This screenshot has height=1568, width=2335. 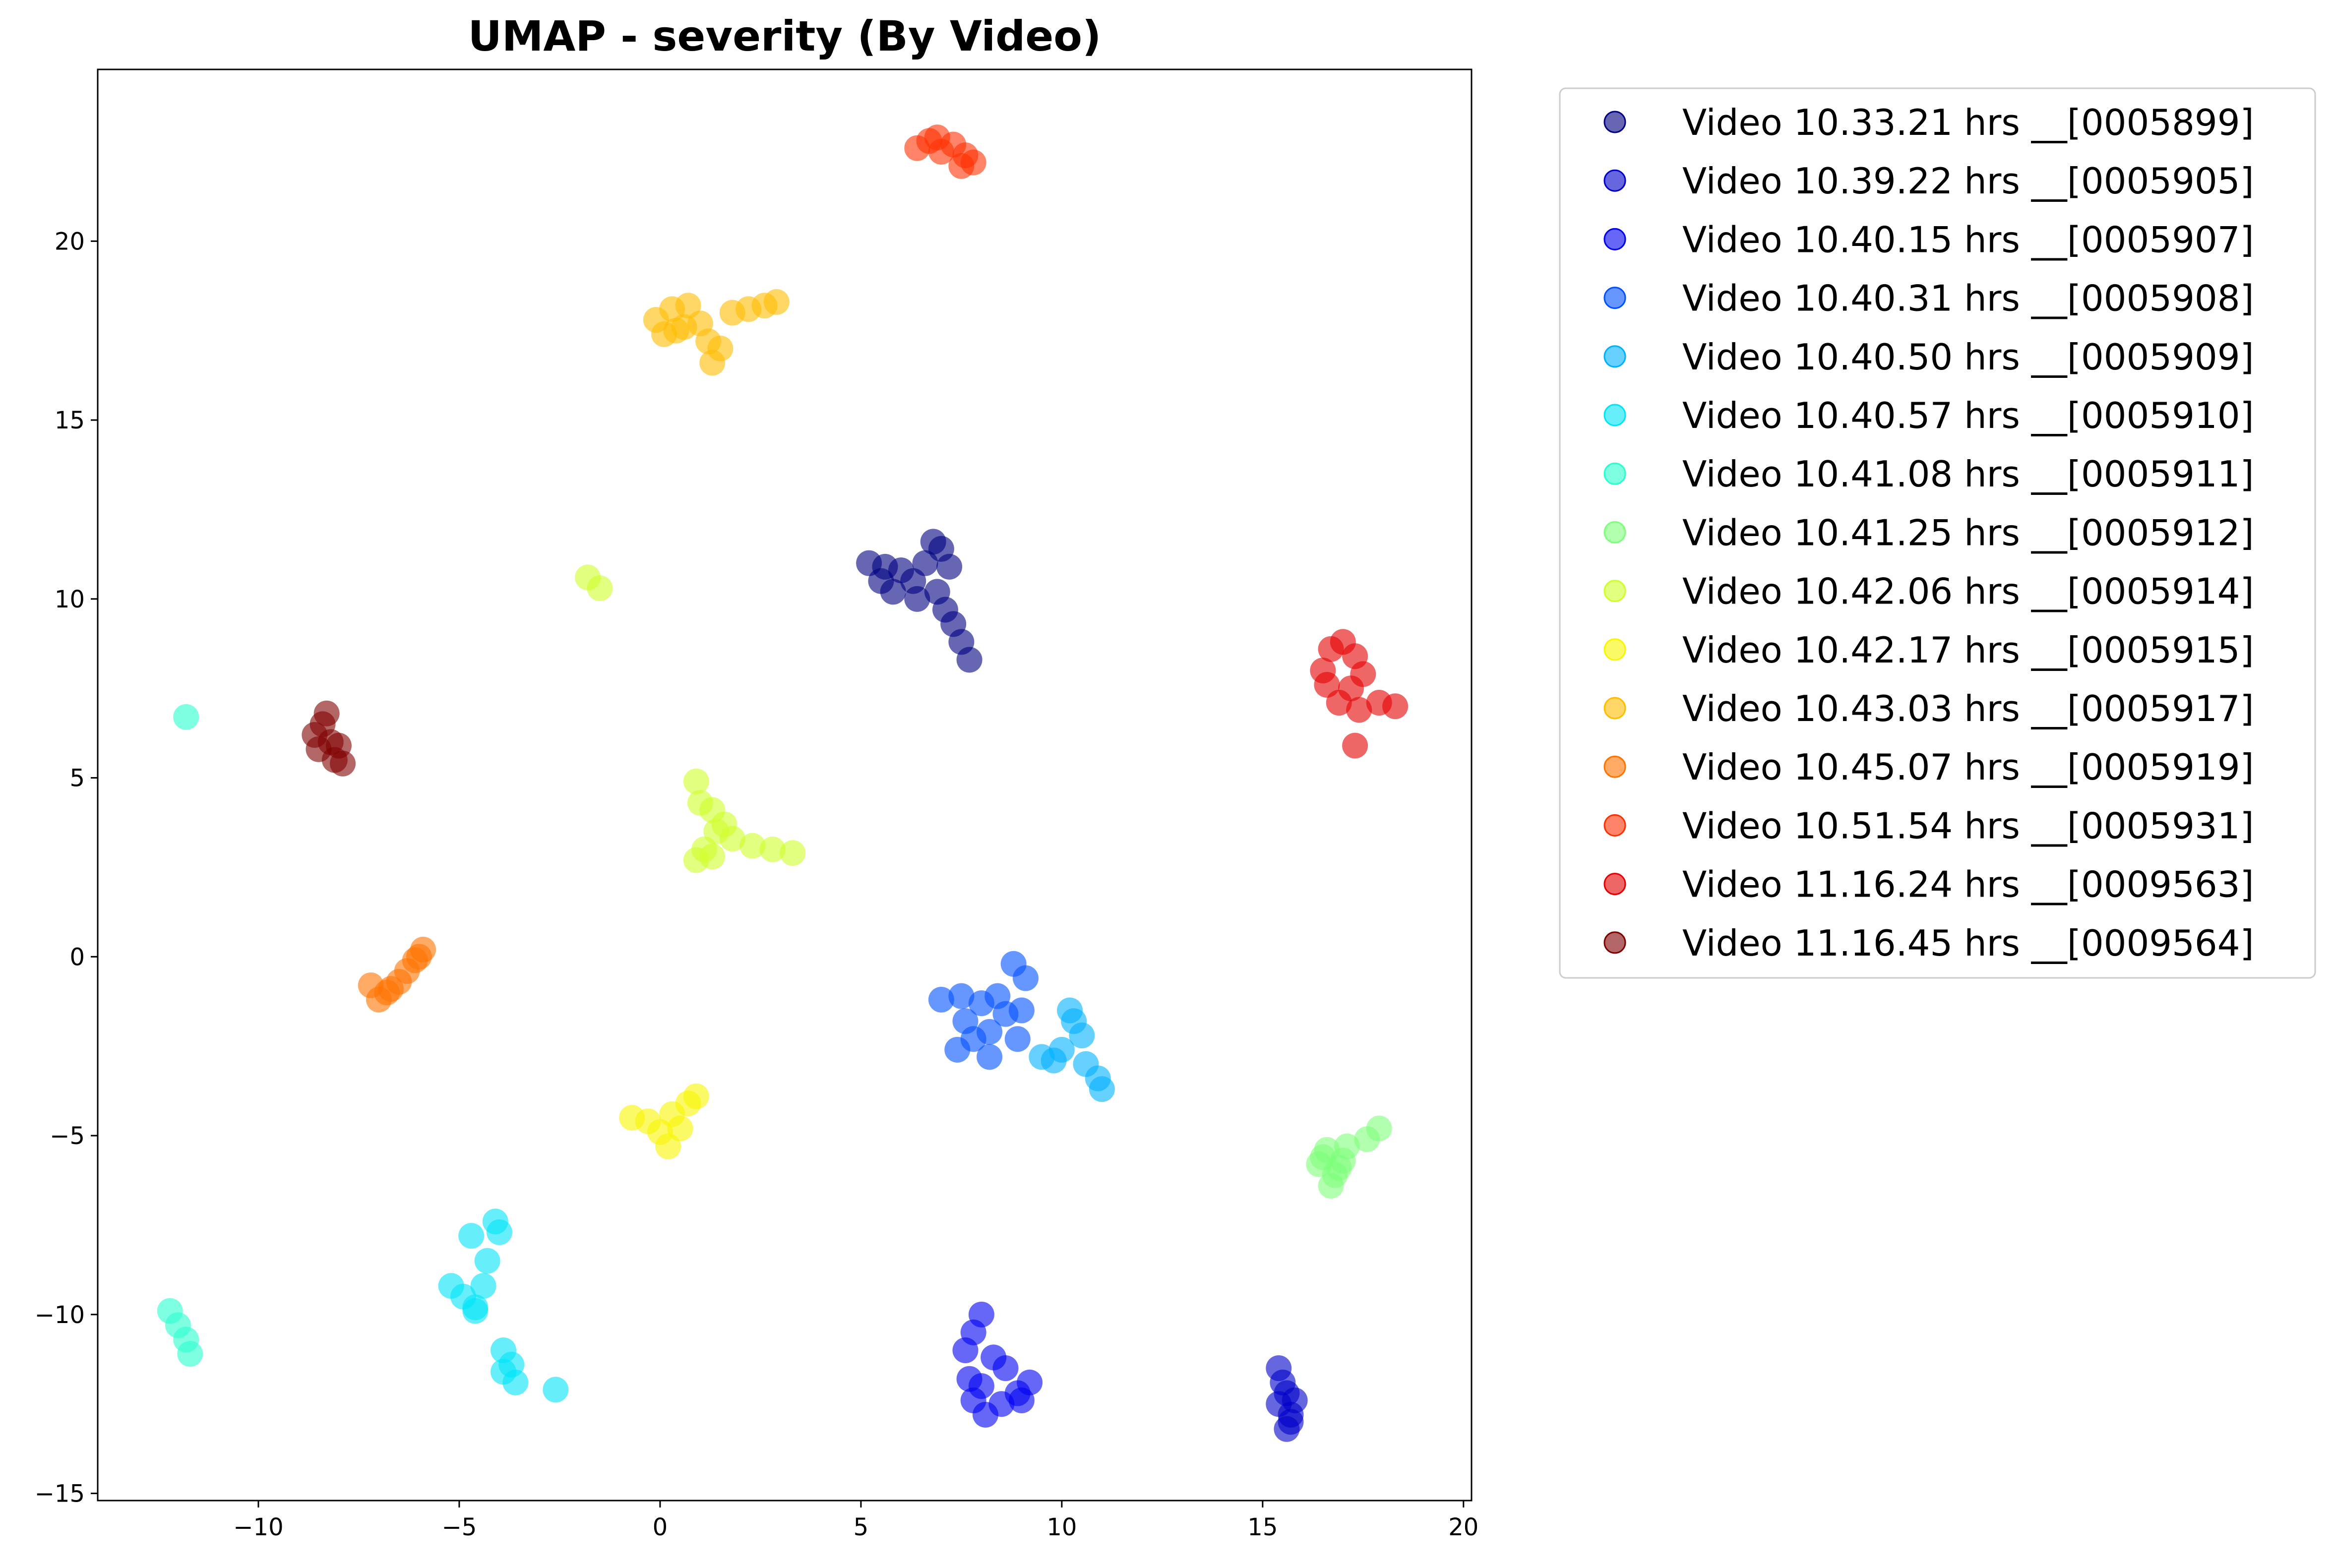 What do you see at coordinates (1968, 943) in the screenshot?
I see `legend-label: Video 11.16.45 hrs __[0009564]` at bounding box center [1968, 943].